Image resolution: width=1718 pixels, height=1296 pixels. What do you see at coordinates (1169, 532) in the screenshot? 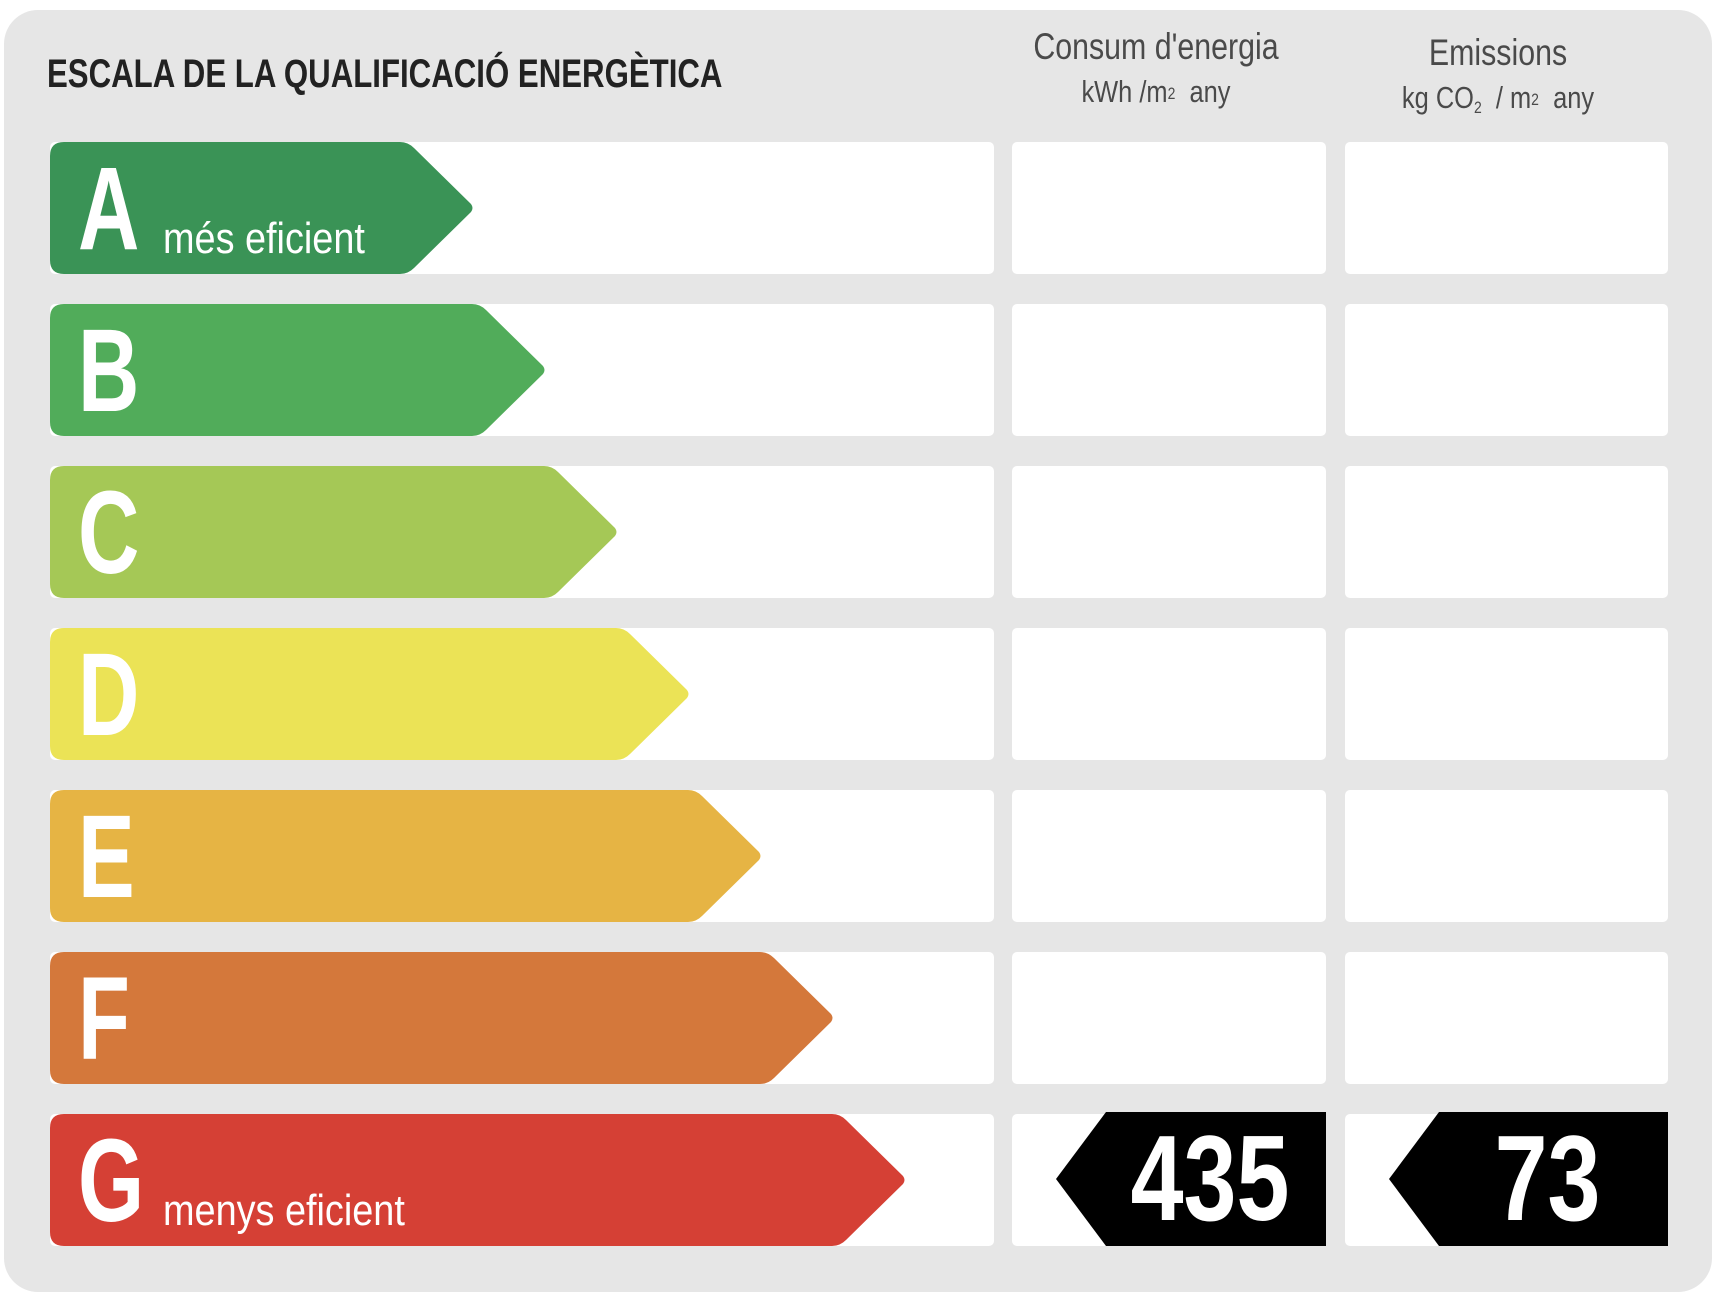
I see `energy-cell-c` at bounding box center [1169, 532].